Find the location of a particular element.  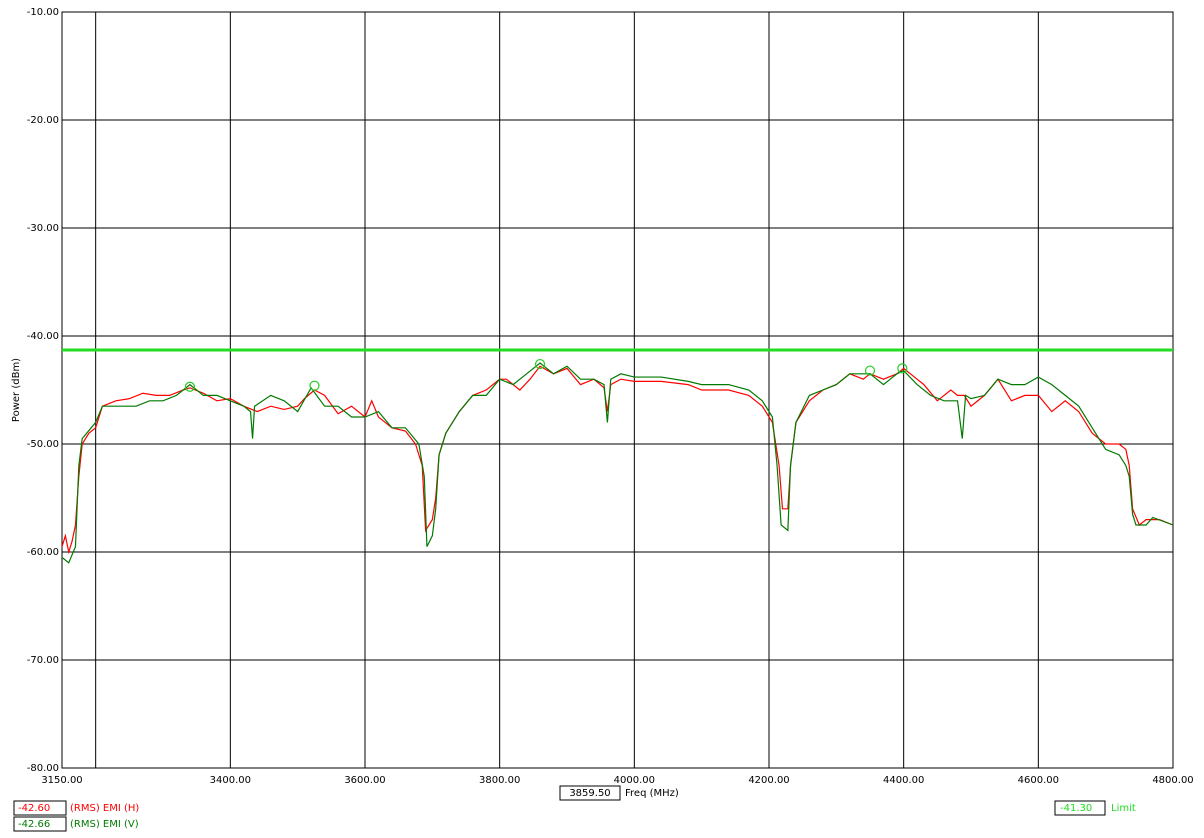

y-tick-label: -70.00 is located at coordinates (43, 660).